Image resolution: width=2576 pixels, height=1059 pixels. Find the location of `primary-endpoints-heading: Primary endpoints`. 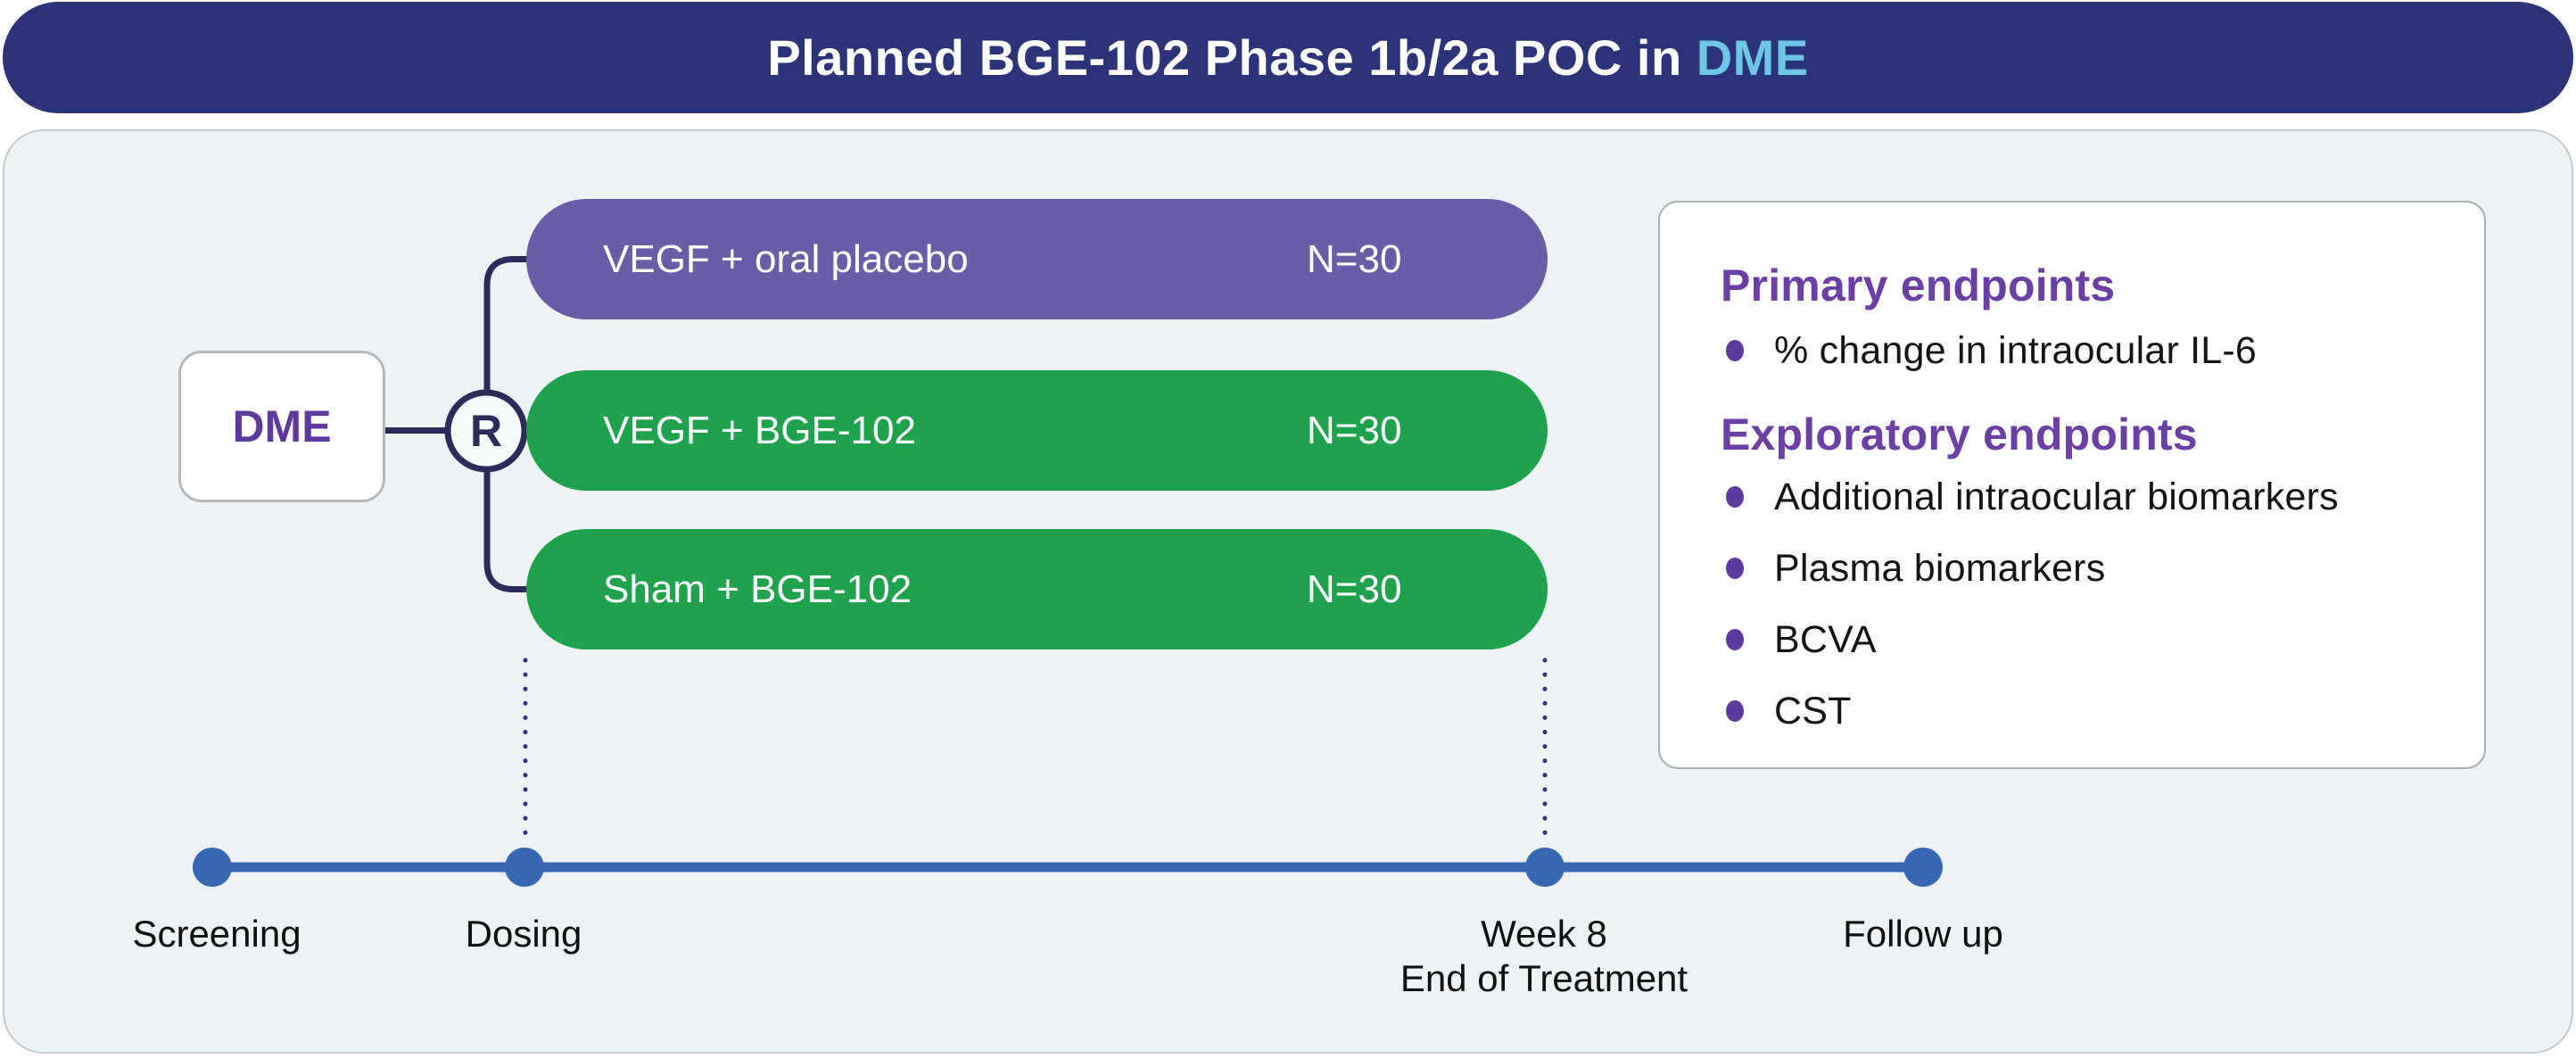

primary-endpoints-heading: Primary endpoints is located at coordinates (1919, 285).